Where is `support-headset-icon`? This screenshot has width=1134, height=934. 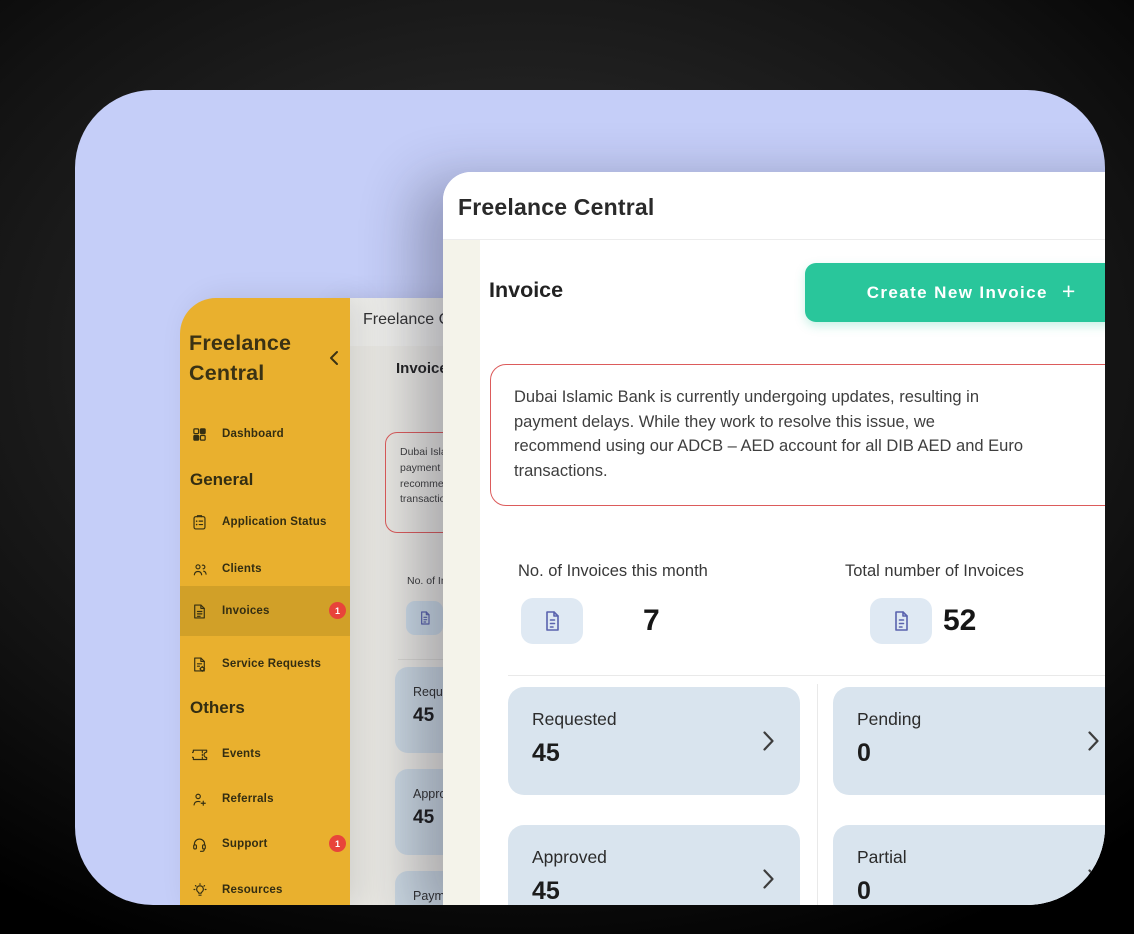
support-headset-icon is located at coordinates (199, 844).